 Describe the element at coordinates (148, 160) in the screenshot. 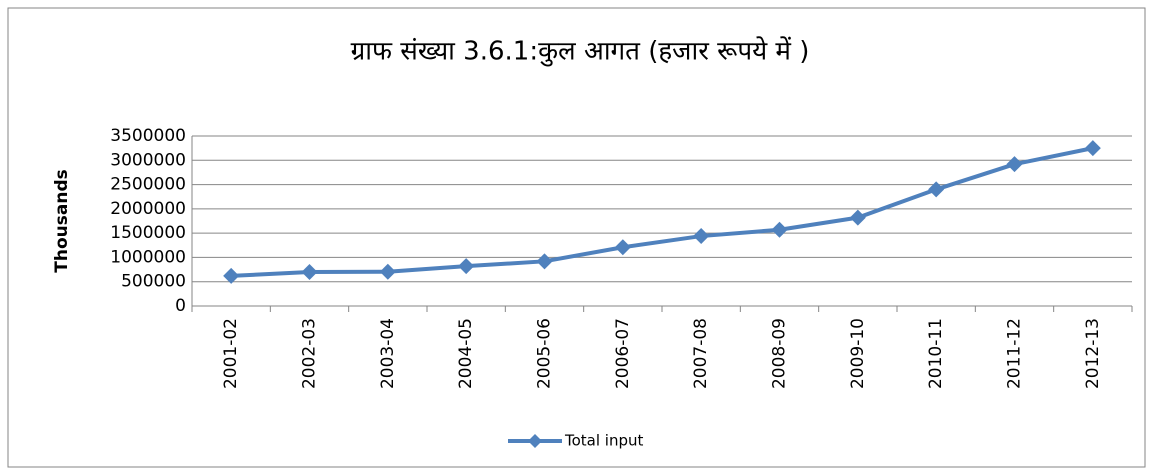

I see `y-tick-label: 3000000` at that location.